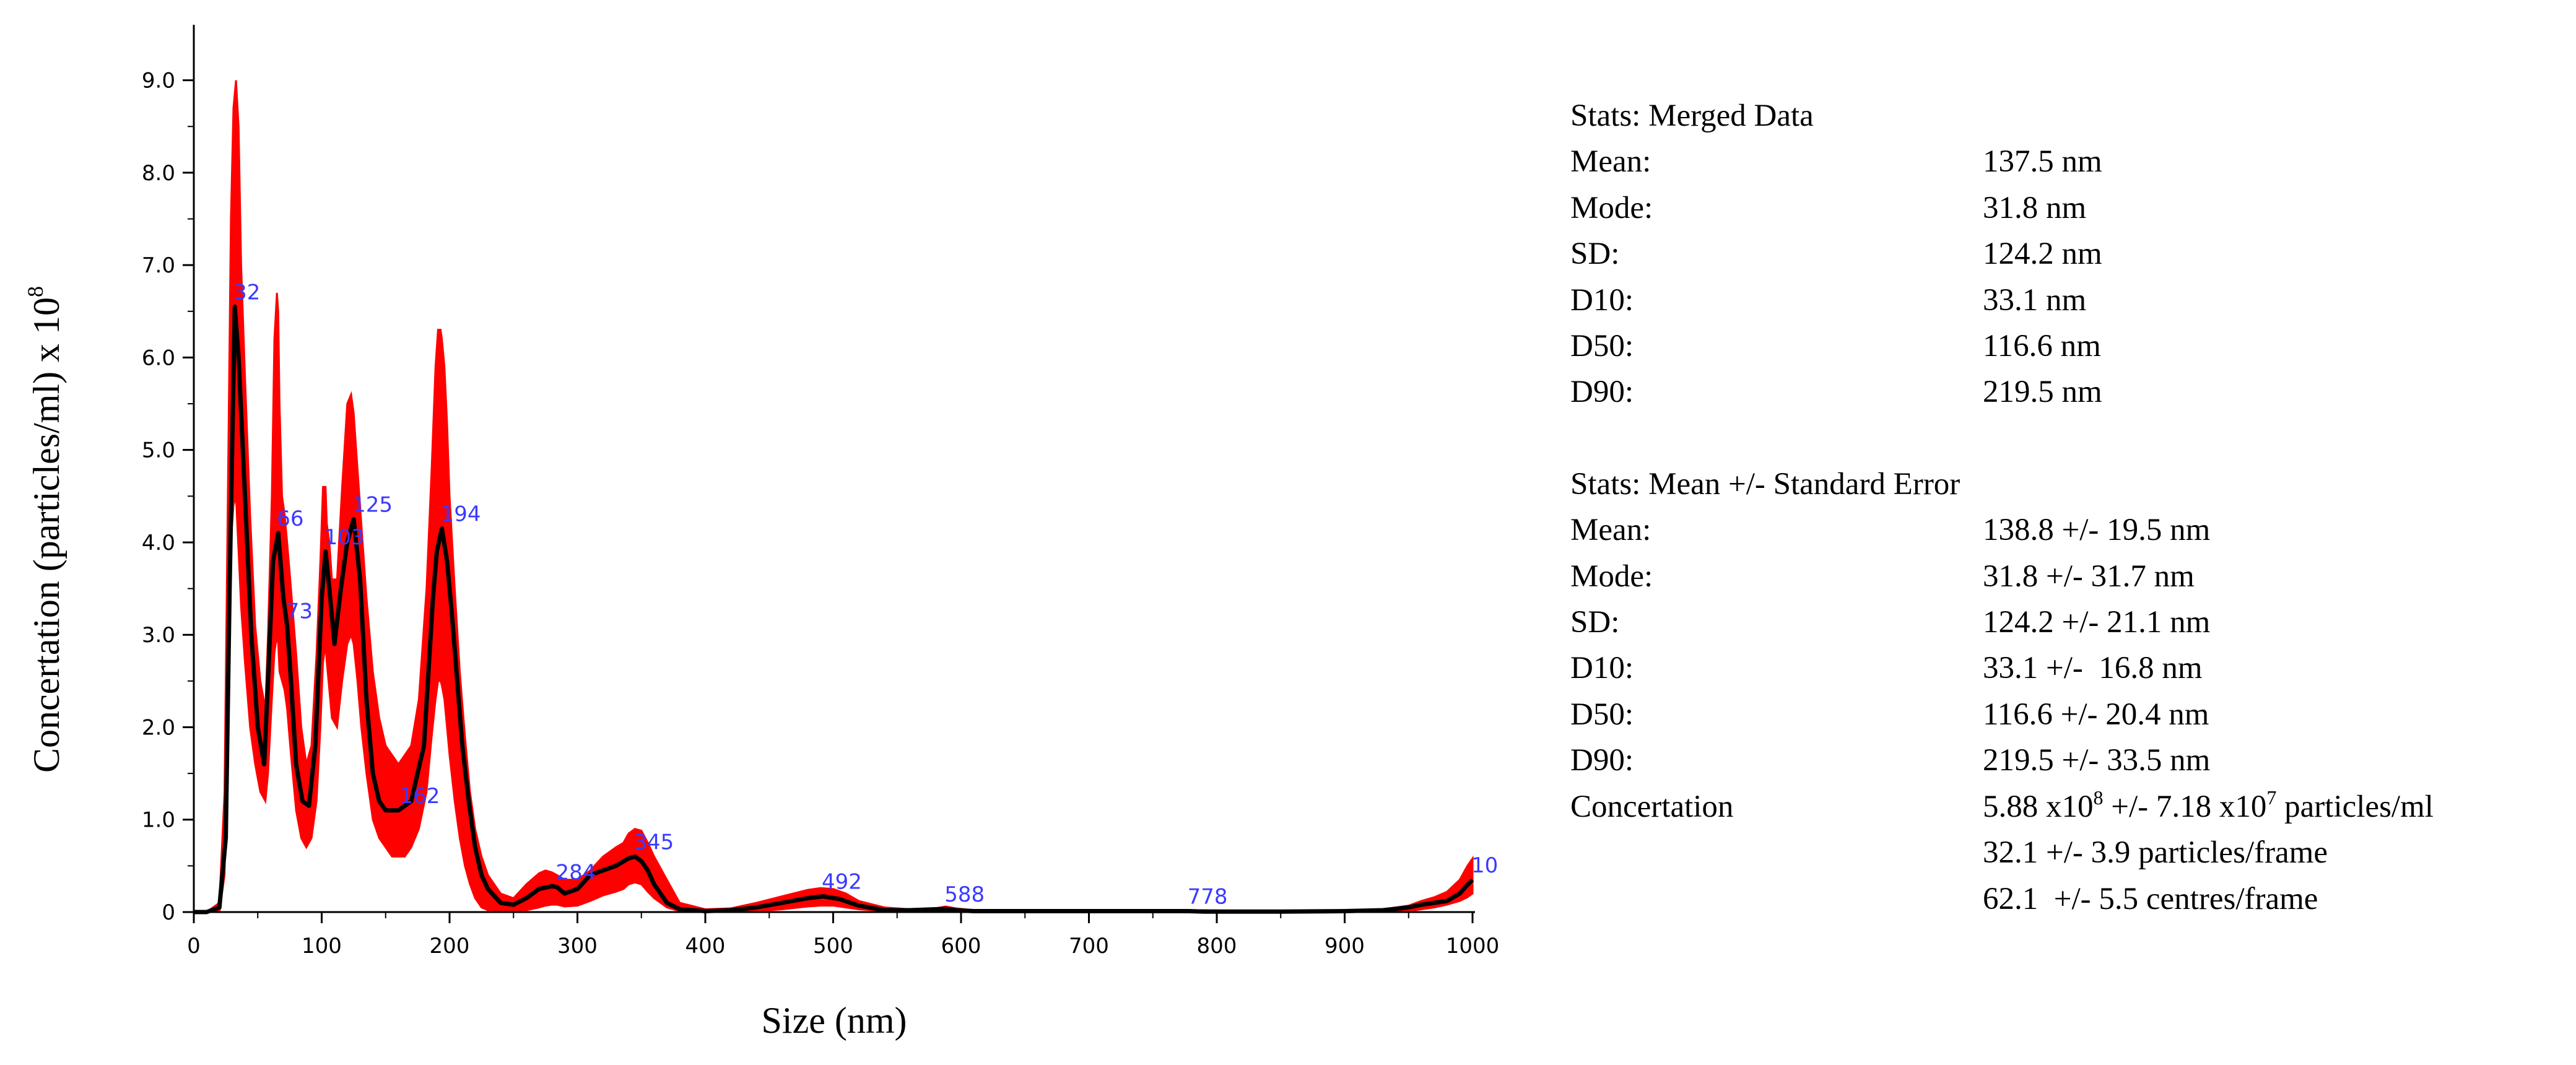 The height and width of the screenshot is (1065, 2576). I want to click on x-tick-label: 800, so click(1217, 946).